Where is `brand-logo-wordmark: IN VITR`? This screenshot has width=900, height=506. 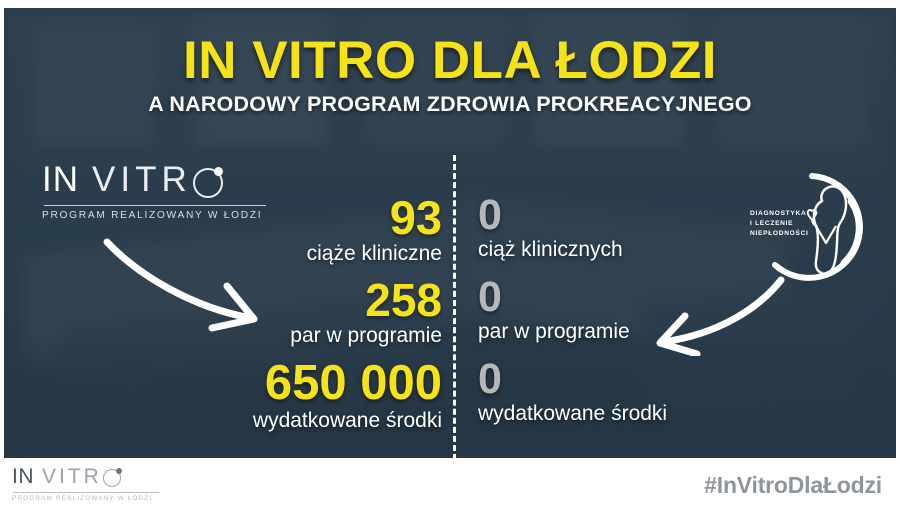 brand-logo-wordmark: IN VITR is located at coordinates (155, 180).